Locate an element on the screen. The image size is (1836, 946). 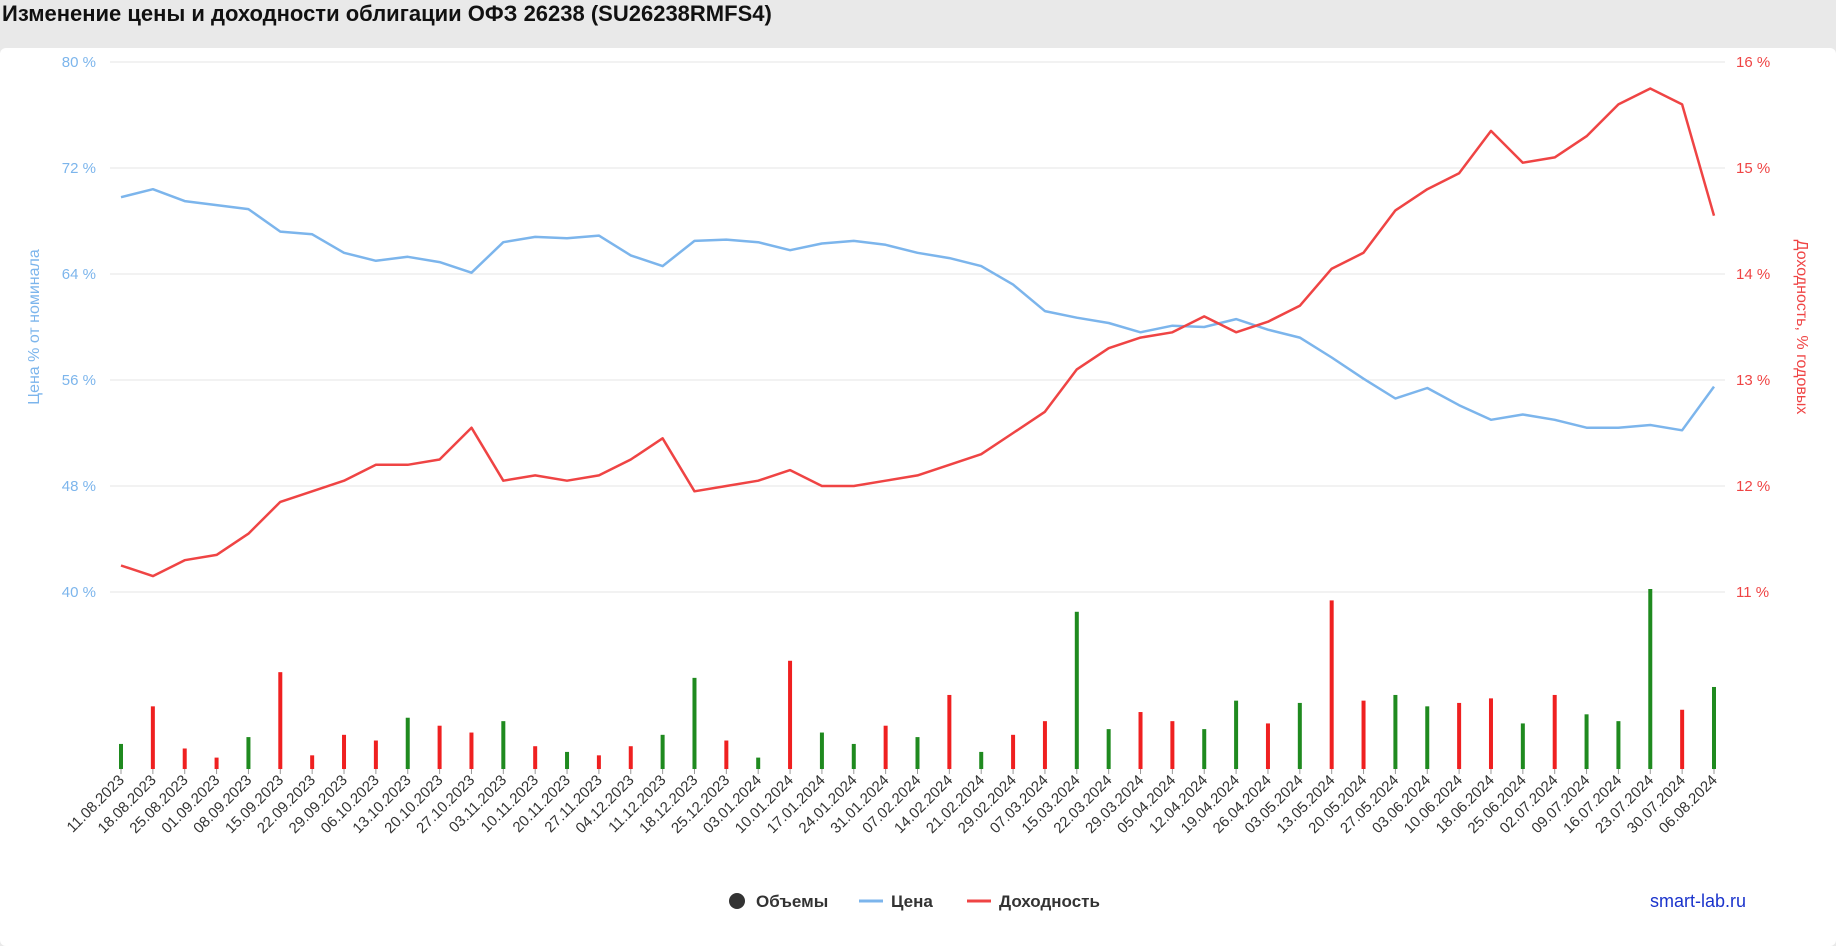
legend-item-volumes: Объемы is located at coordinates (792, 901).